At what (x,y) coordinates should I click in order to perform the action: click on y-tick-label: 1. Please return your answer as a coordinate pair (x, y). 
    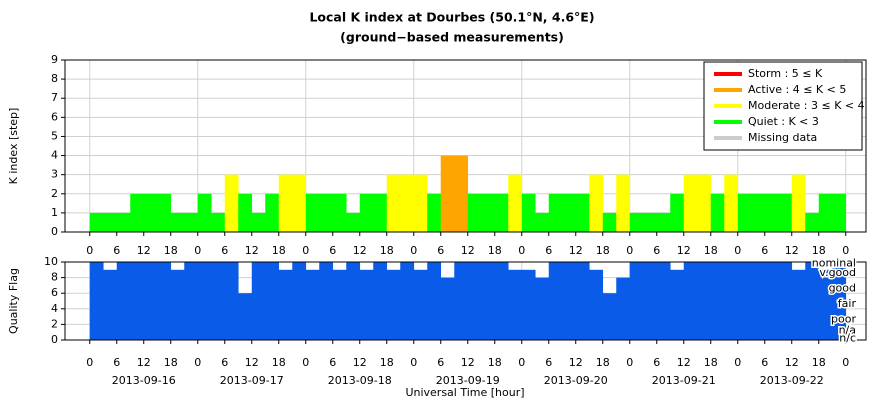
    Looking at the image, I should click on (54, 212).